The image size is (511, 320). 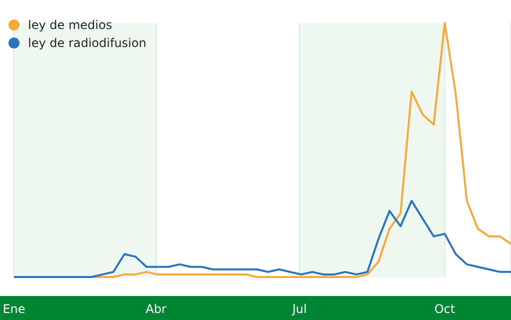 I want to click on x-tick-label: Oct, so click(x=445, y=309).